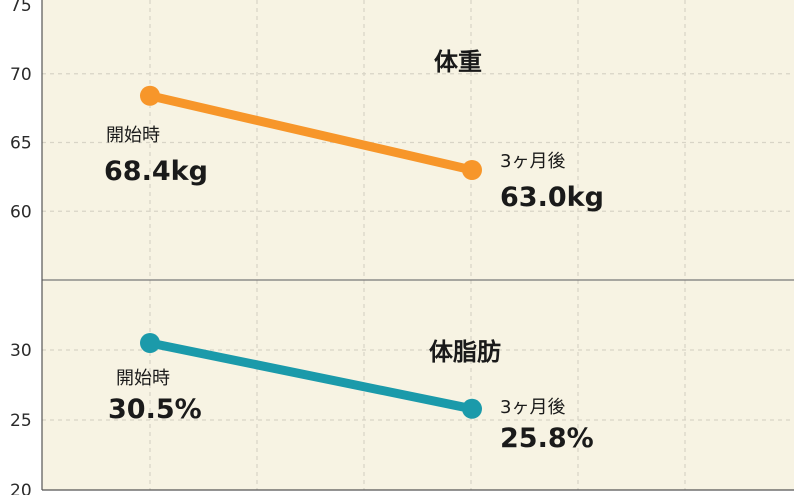 The width and height of the screenshot is (794, 495). Describe the element at coordinates (472, 408) in the screenshot. I see `bodyfat-point-end` at that location.